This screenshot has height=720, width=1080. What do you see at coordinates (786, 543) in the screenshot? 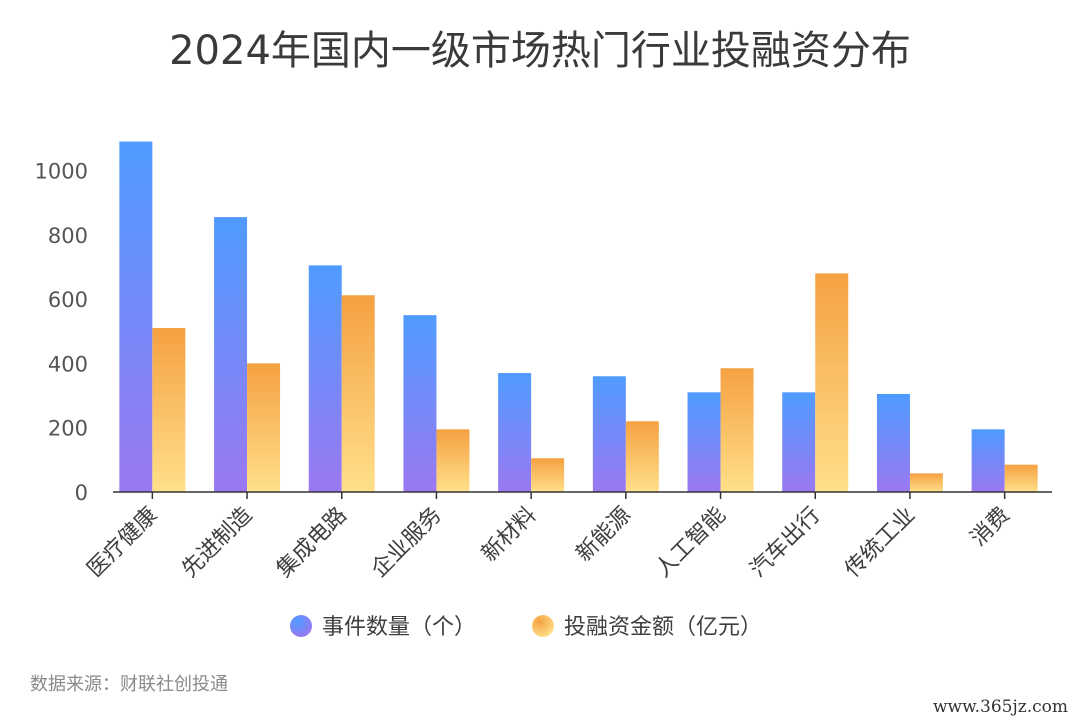
I see `x-category-label: 汽车出行` at bounding box center [786, 543].